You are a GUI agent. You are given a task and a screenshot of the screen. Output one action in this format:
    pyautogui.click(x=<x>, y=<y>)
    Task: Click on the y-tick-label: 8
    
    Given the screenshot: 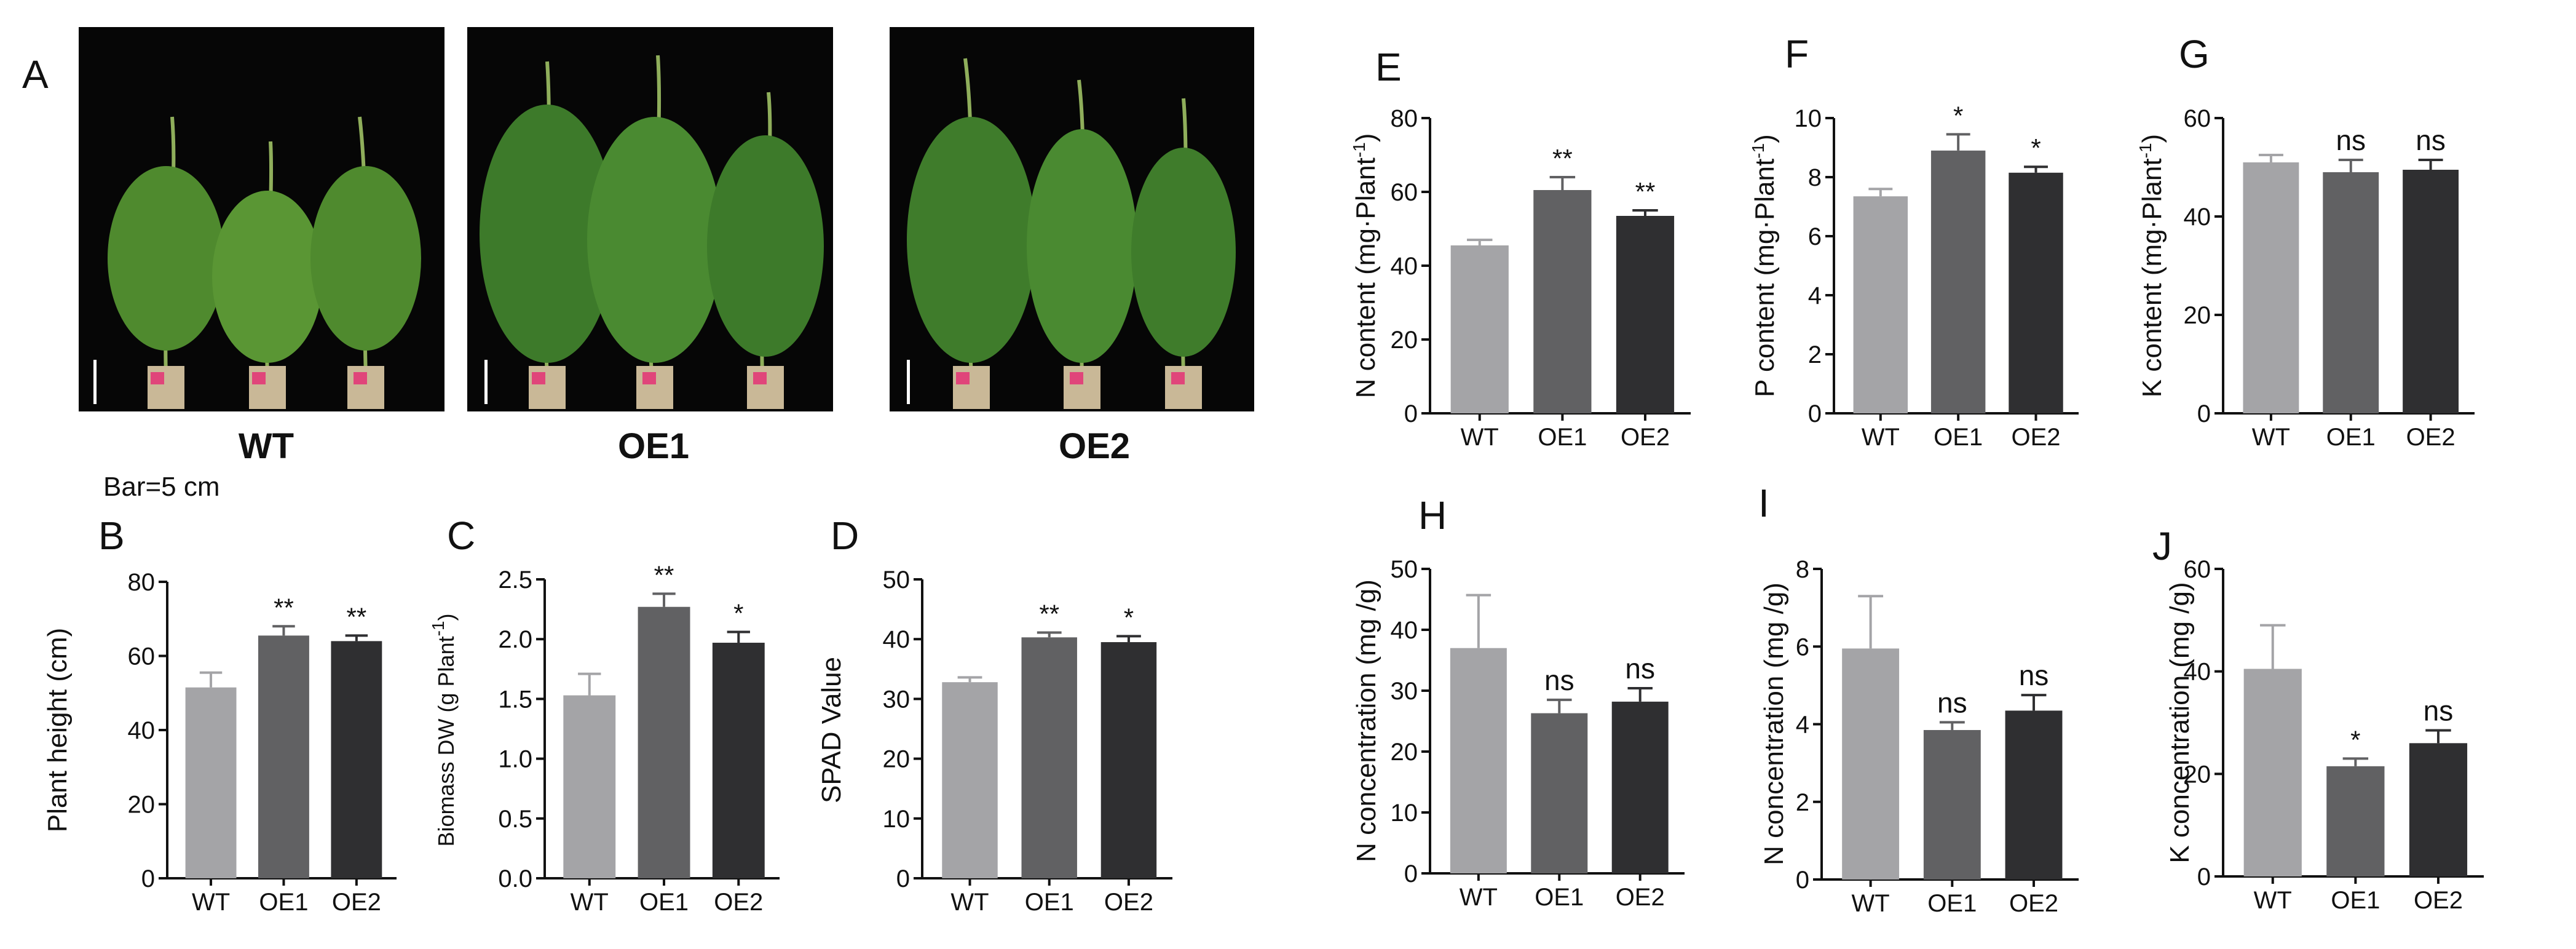 What is the action you would take?
    pyautogui.click(x=1815, y=177)
    